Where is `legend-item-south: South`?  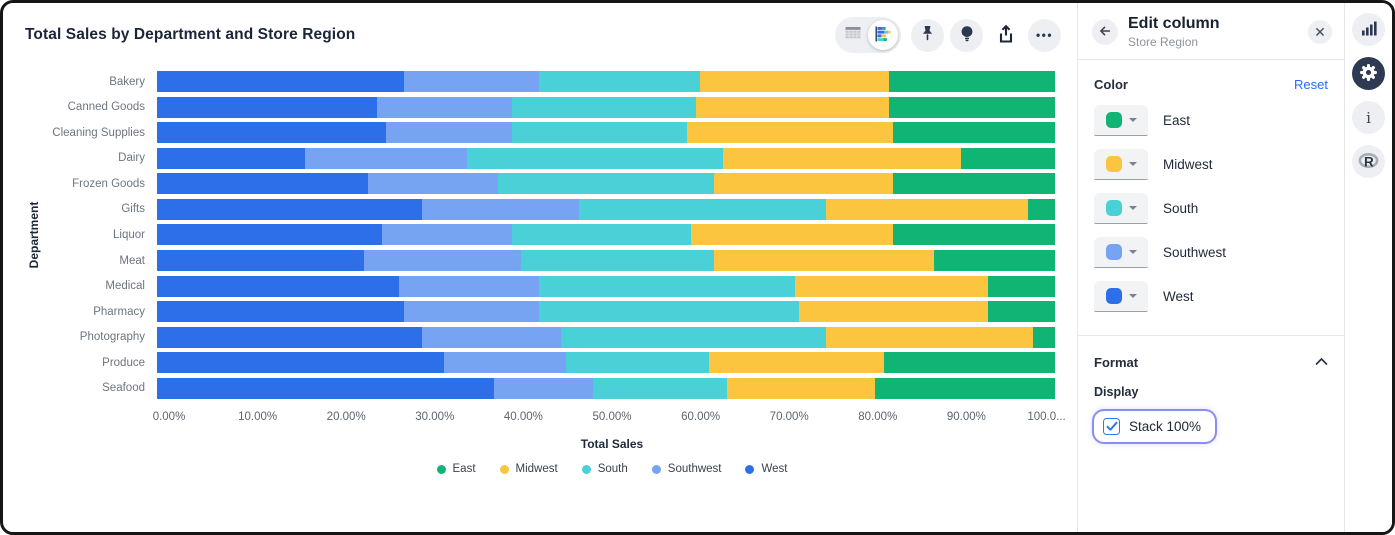 legend-item-south: South is located at coordinates (604, 469).